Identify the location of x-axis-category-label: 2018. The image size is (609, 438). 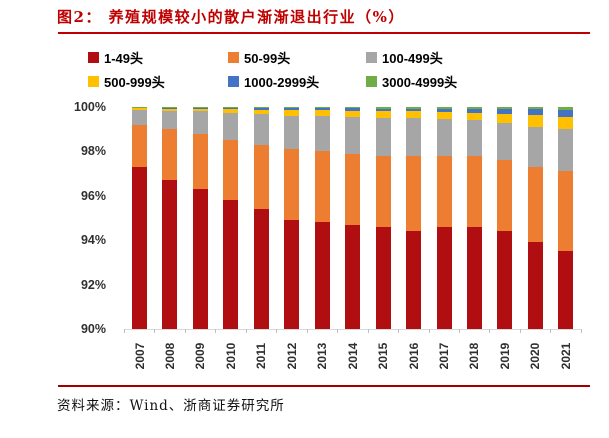
(474, 356).